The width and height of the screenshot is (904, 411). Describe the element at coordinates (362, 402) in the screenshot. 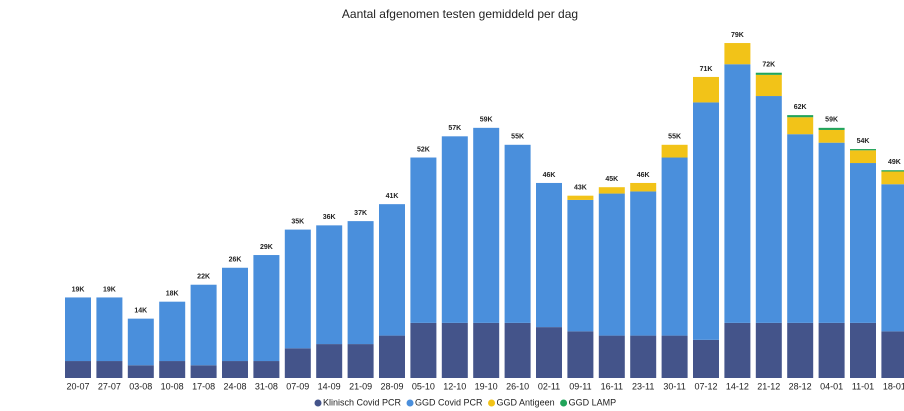

I see `legend-label: Klinisch Covid PCR` at that location.